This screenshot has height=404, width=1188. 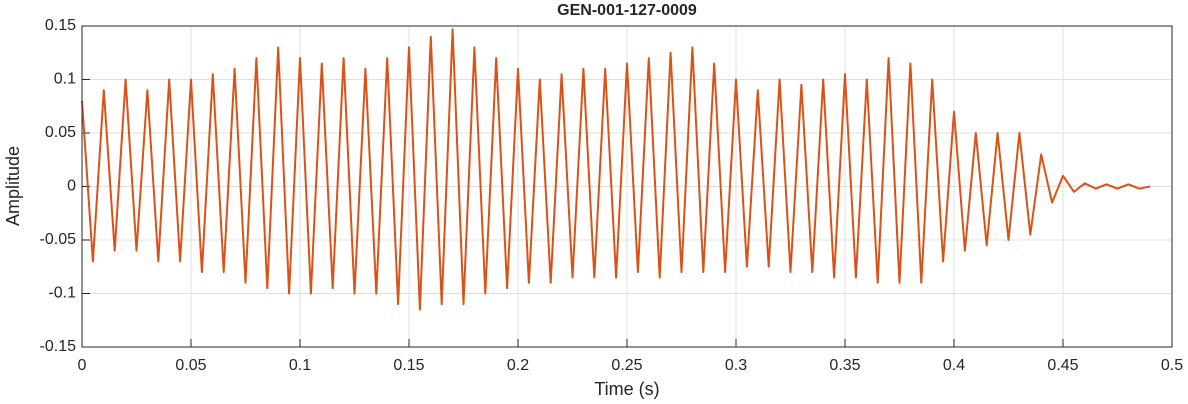 I want to click on y-axis-label: Amplitude, so click(x=13, y=186).